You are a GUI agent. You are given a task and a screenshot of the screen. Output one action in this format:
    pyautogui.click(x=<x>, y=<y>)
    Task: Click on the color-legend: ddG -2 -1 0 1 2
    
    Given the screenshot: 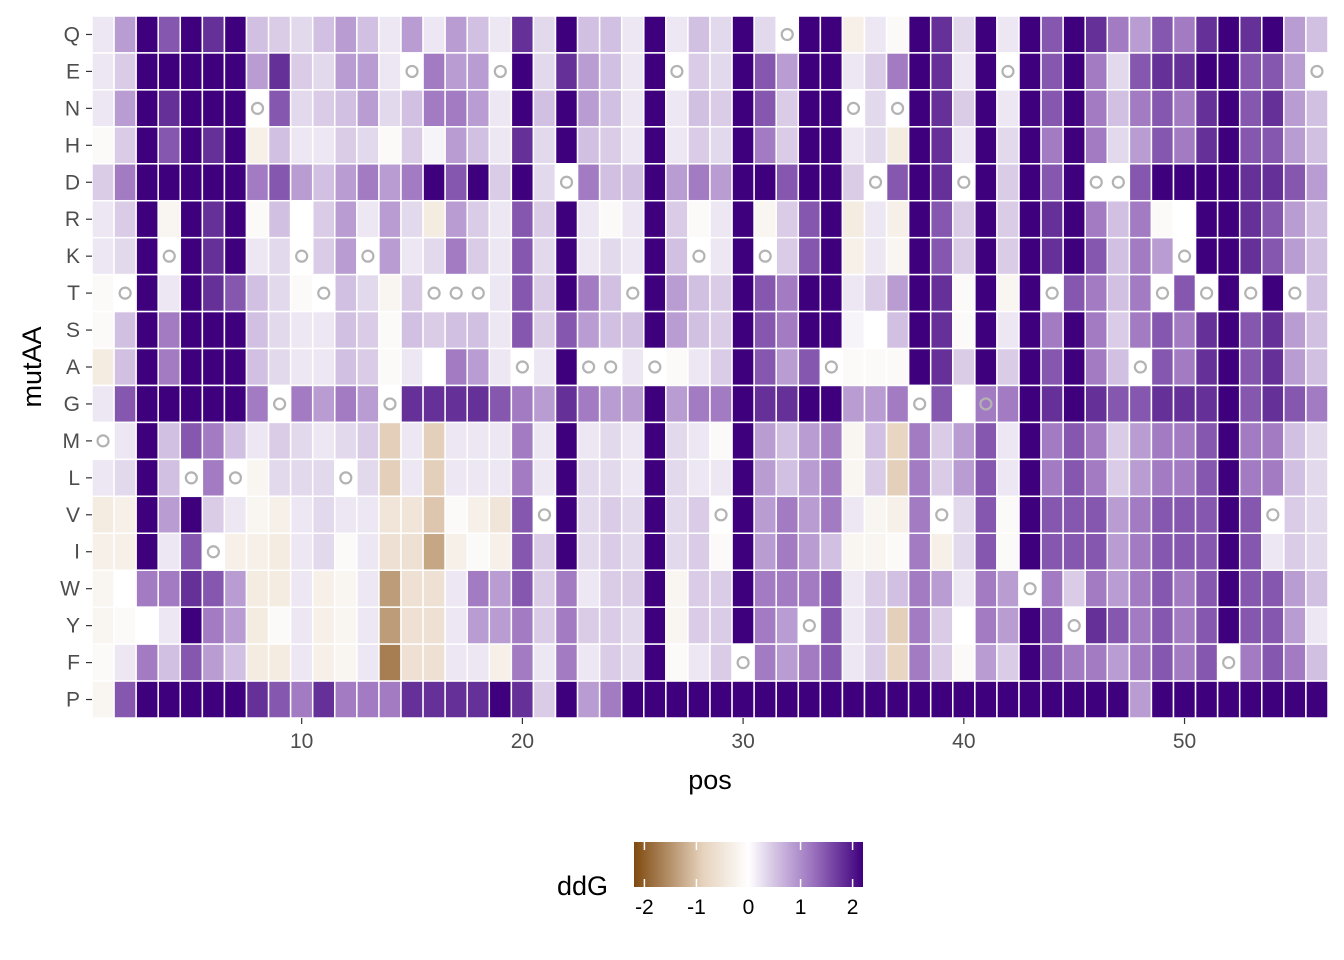 What is the action you would take?
    pyautogui.click(x=710, y=880)
    